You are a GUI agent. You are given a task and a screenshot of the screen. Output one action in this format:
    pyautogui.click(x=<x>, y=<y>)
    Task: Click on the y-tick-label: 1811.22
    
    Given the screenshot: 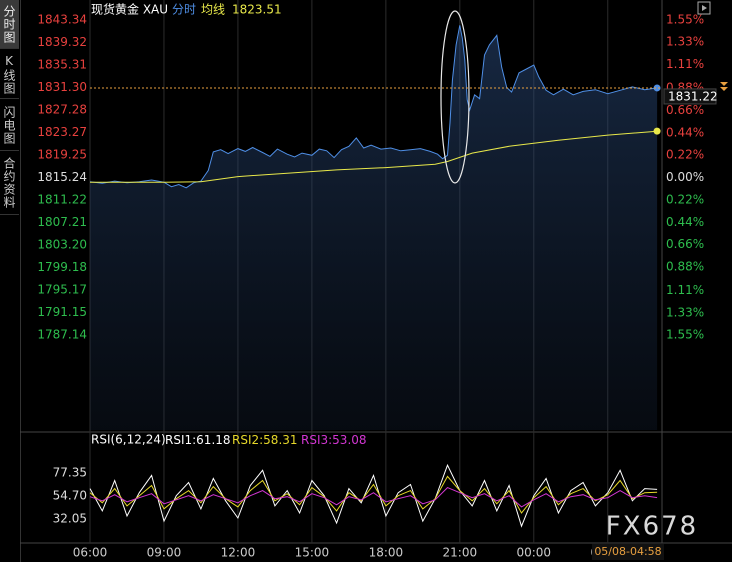 What is the action you would take?
    pyautogui.click(x=62, y=200)
    